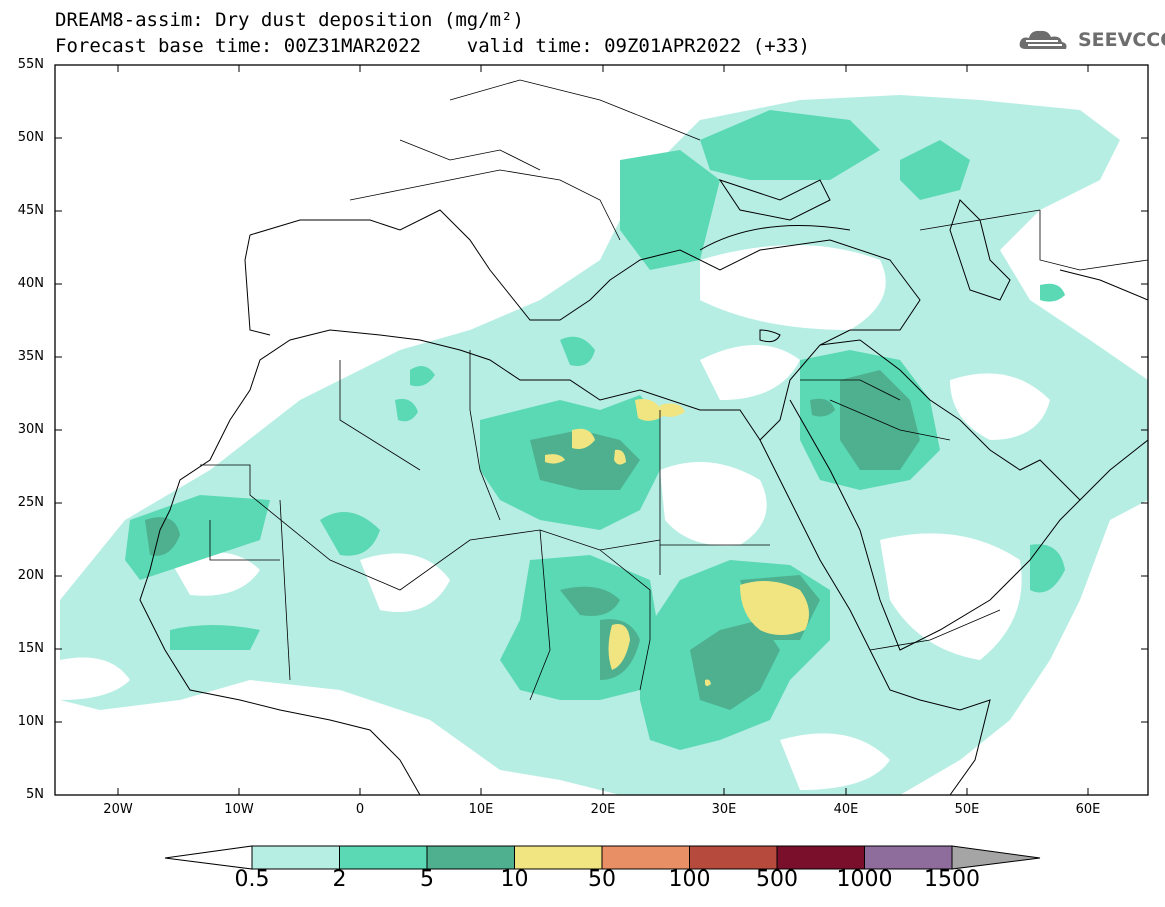  What do you see at coordinates (1121, 40) in the screenshot?
I see `logo-text: SEEVCCC` at bounding box center [1121, 40].